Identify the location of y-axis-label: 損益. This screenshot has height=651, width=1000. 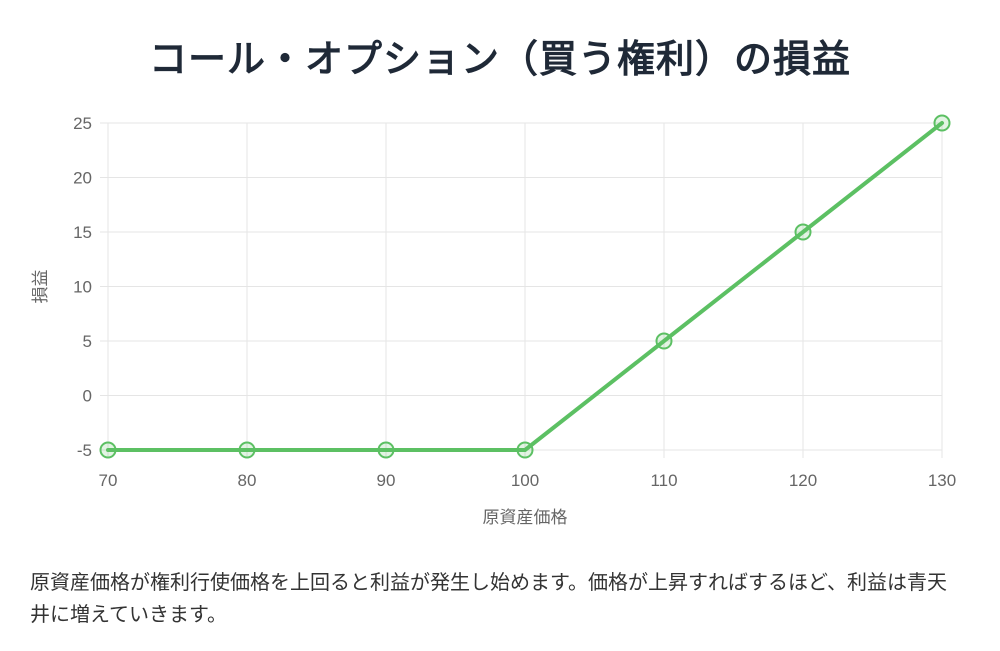
(41, 287).